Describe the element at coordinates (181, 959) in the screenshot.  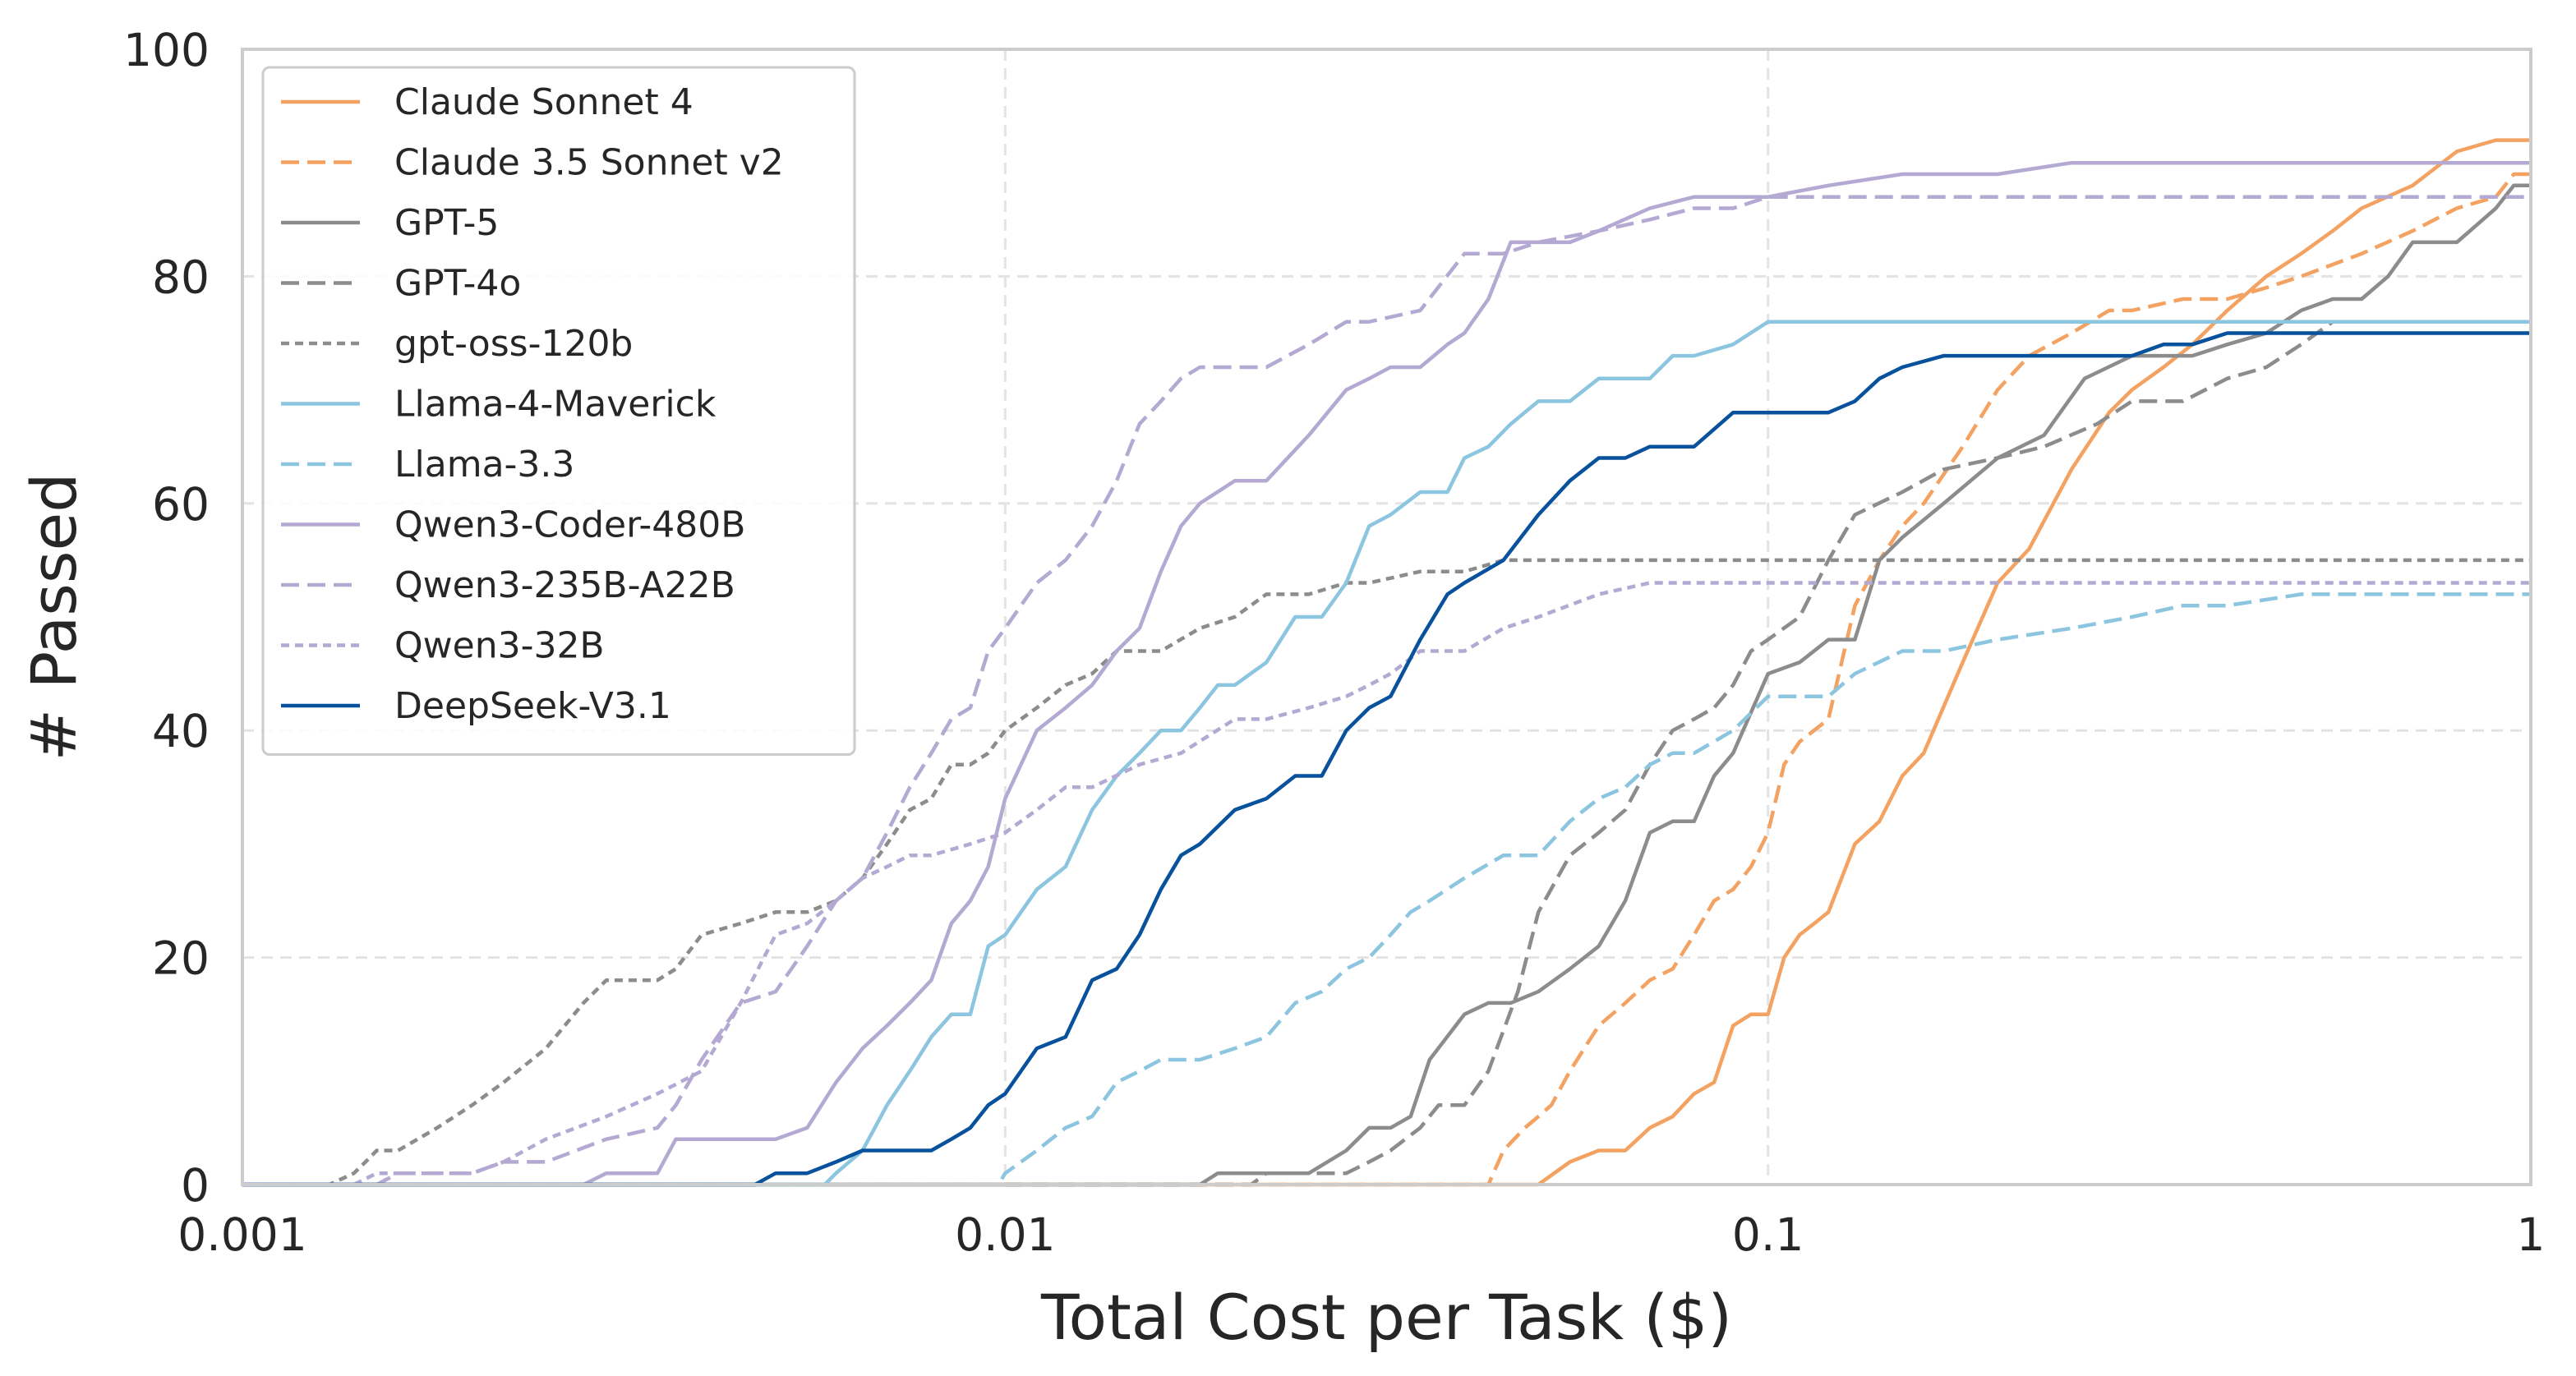
I see `y-tick-label: 20` at that location.